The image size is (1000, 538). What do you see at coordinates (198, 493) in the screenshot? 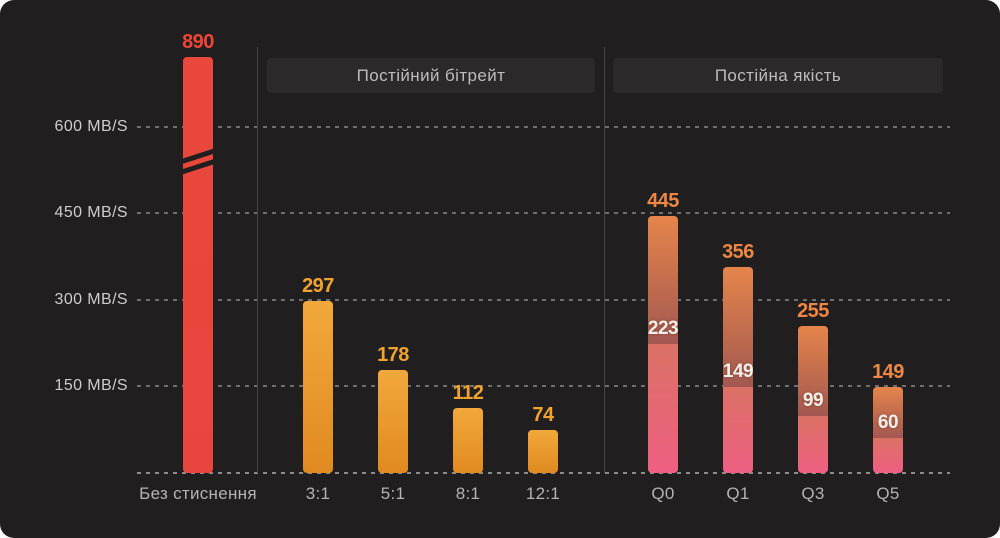
I see `category-label-Без стиснення: Без стиснення` at bounding box center [198, 493].